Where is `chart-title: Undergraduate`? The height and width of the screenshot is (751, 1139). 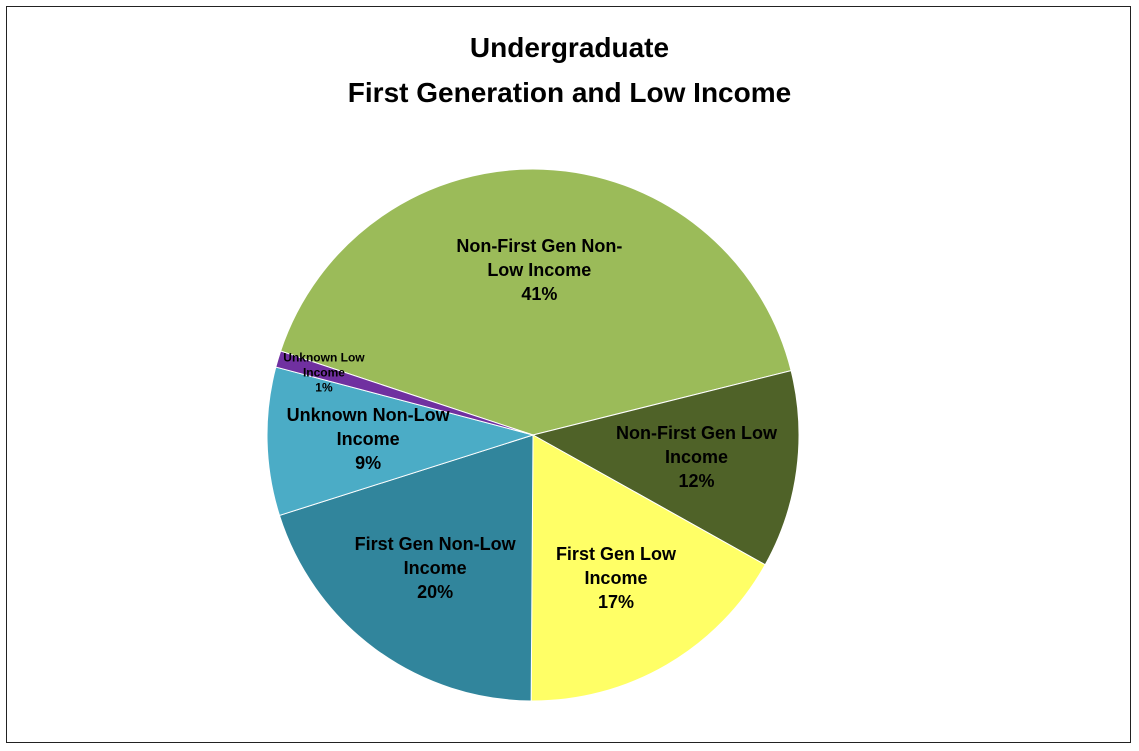 chart-title: Undergraduate is located at coordinates (569, 47).